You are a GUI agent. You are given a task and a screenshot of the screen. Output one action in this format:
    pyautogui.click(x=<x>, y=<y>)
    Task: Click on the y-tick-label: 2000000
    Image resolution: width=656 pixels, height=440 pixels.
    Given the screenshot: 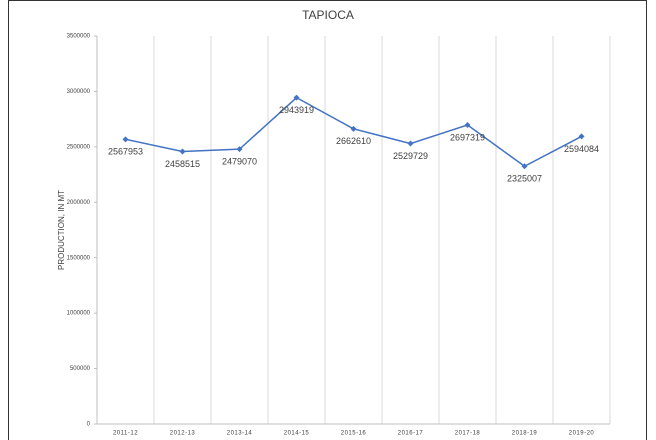 What is the action you would take?
    pyautogui.click(x=79, y=203)
    